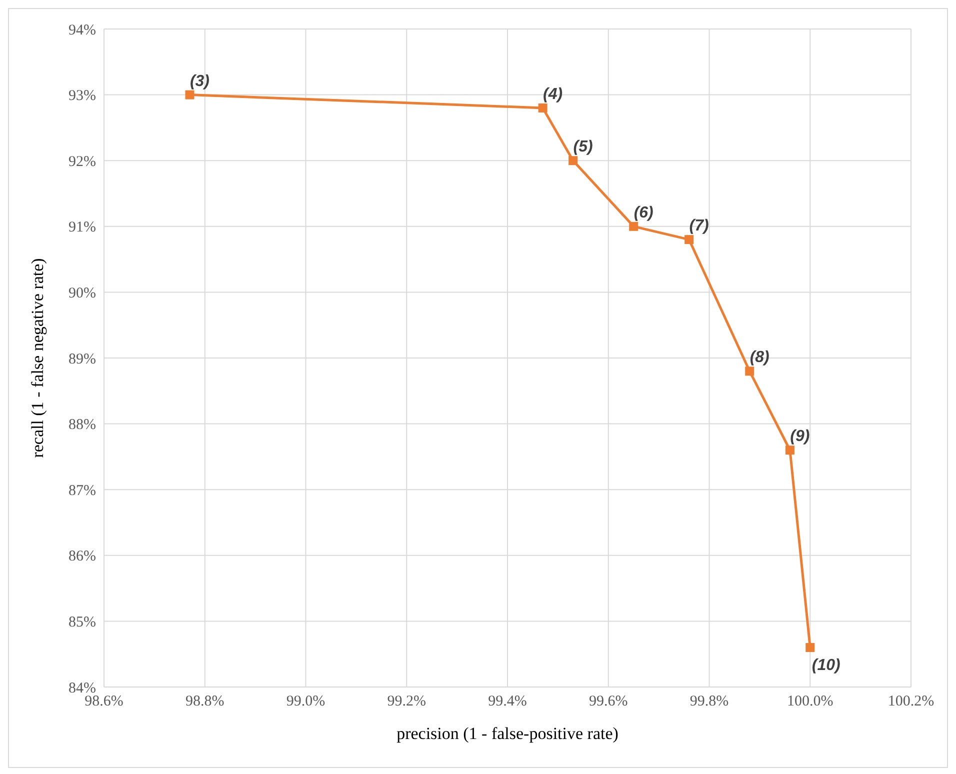 Image resolution: width=956 pixels, height=774 pixels. What do you see at coordinates (82, 622) in the screenshot?
I see `y-tick-label: 85%` at bounding box center [82, 622].